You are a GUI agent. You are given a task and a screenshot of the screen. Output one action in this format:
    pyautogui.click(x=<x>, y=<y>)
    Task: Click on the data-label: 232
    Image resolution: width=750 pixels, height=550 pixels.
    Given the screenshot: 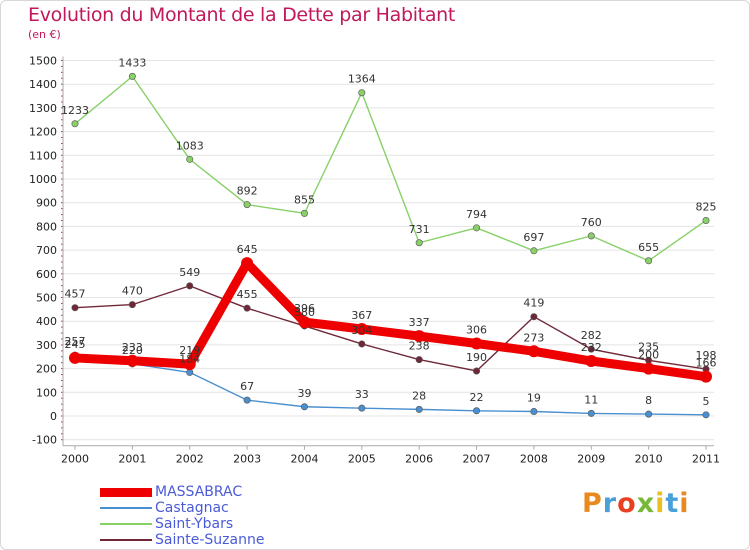 What is the action you would take?
    pyautogui.click(x=591, y=347)
    